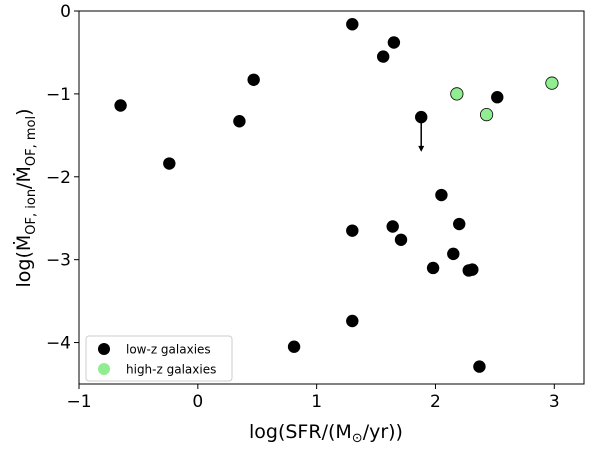 The height and width of the screenshot is (449, 598). Describe the element at coordinates (168, 350) in the screenshot. I see `legend-label-low-z: low-z galaxies` at that location.